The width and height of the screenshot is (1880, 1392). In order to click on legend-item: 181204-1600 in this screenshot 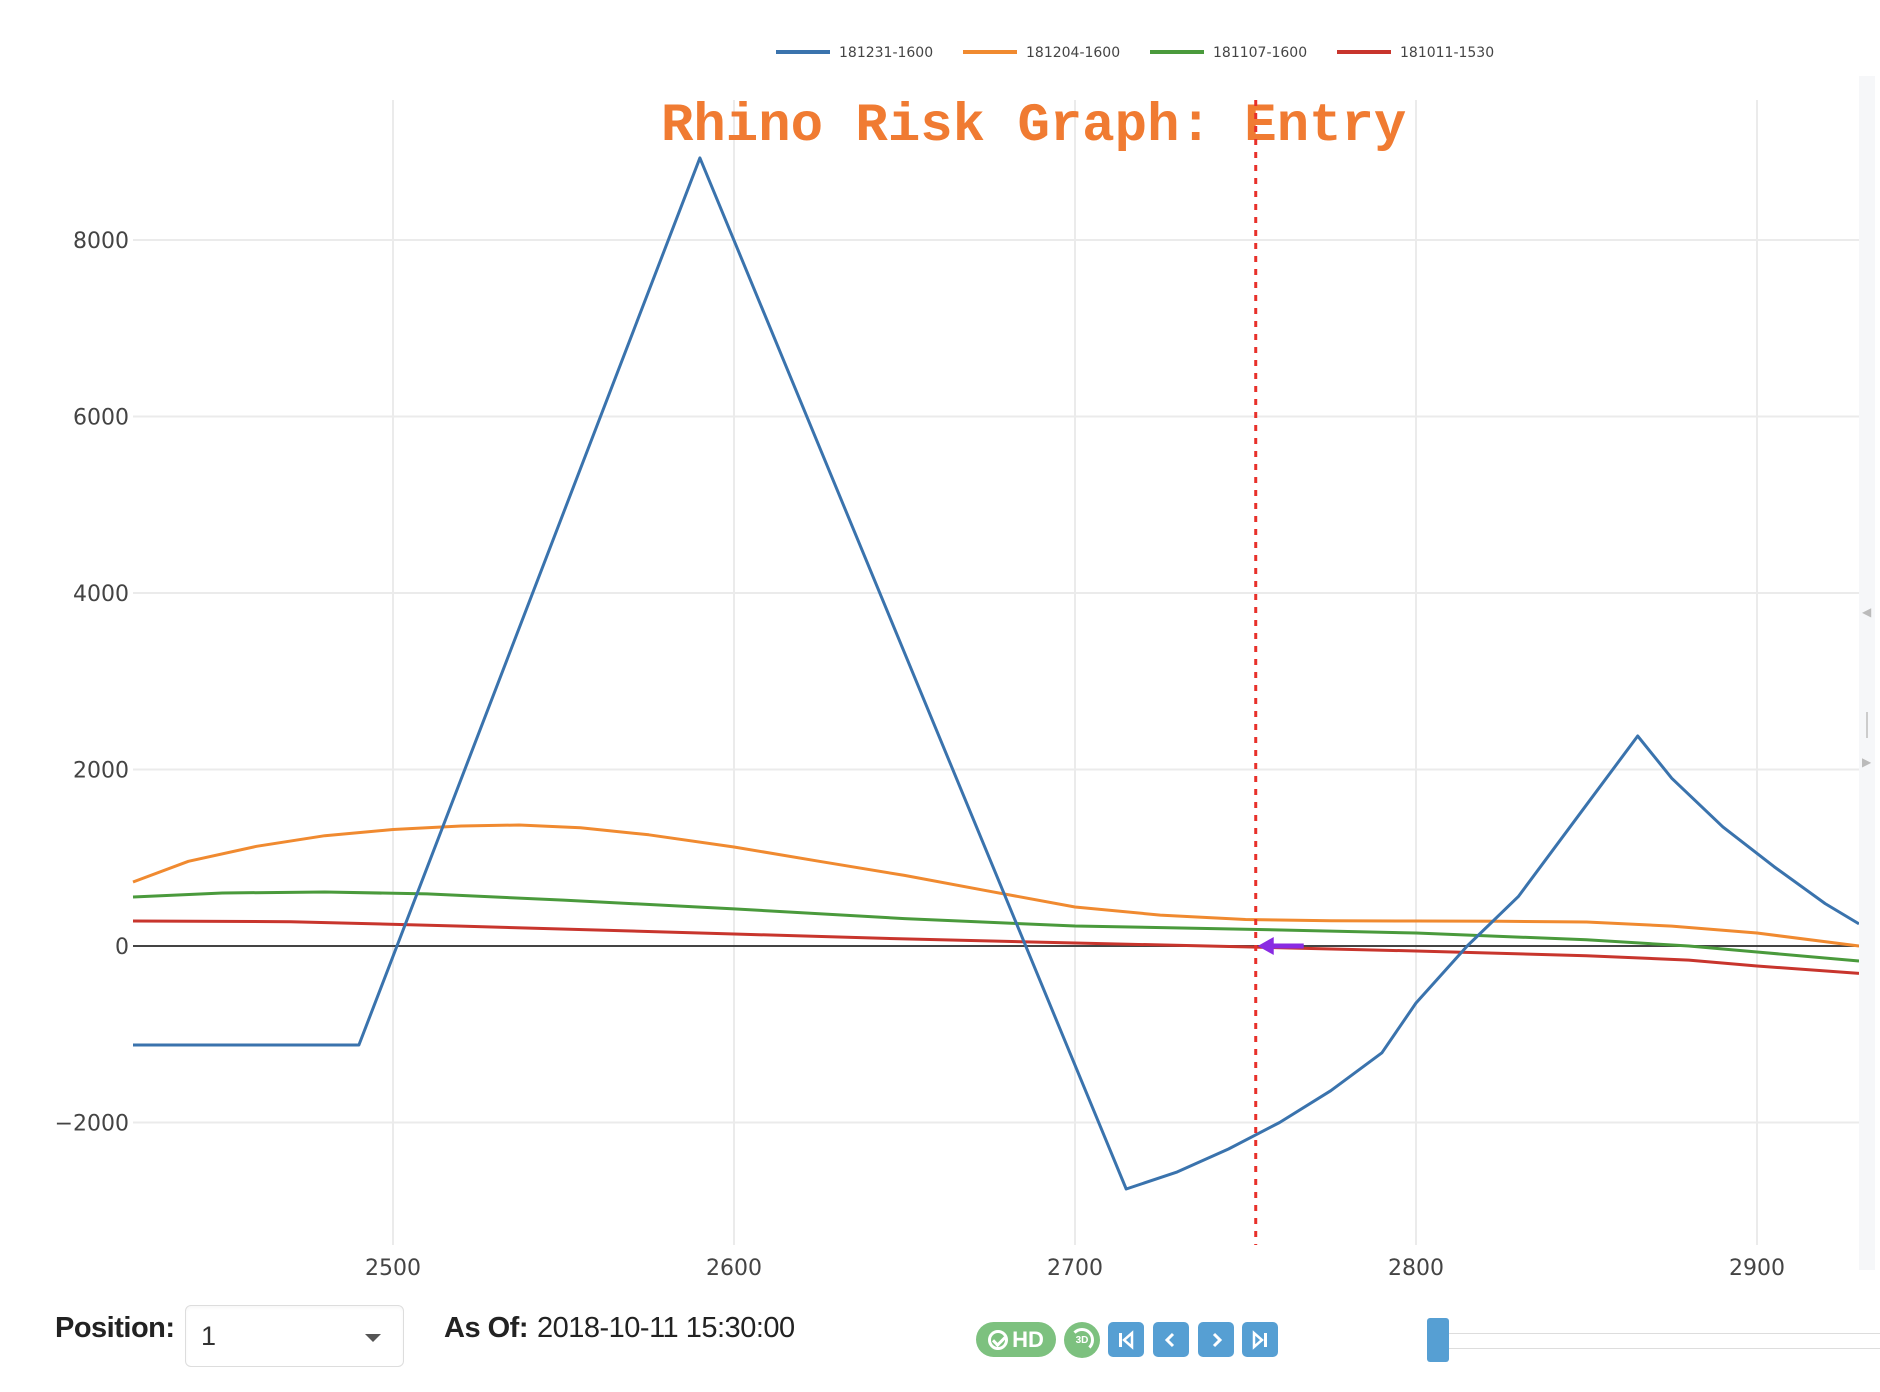, I will do `click(1041, 53)`.